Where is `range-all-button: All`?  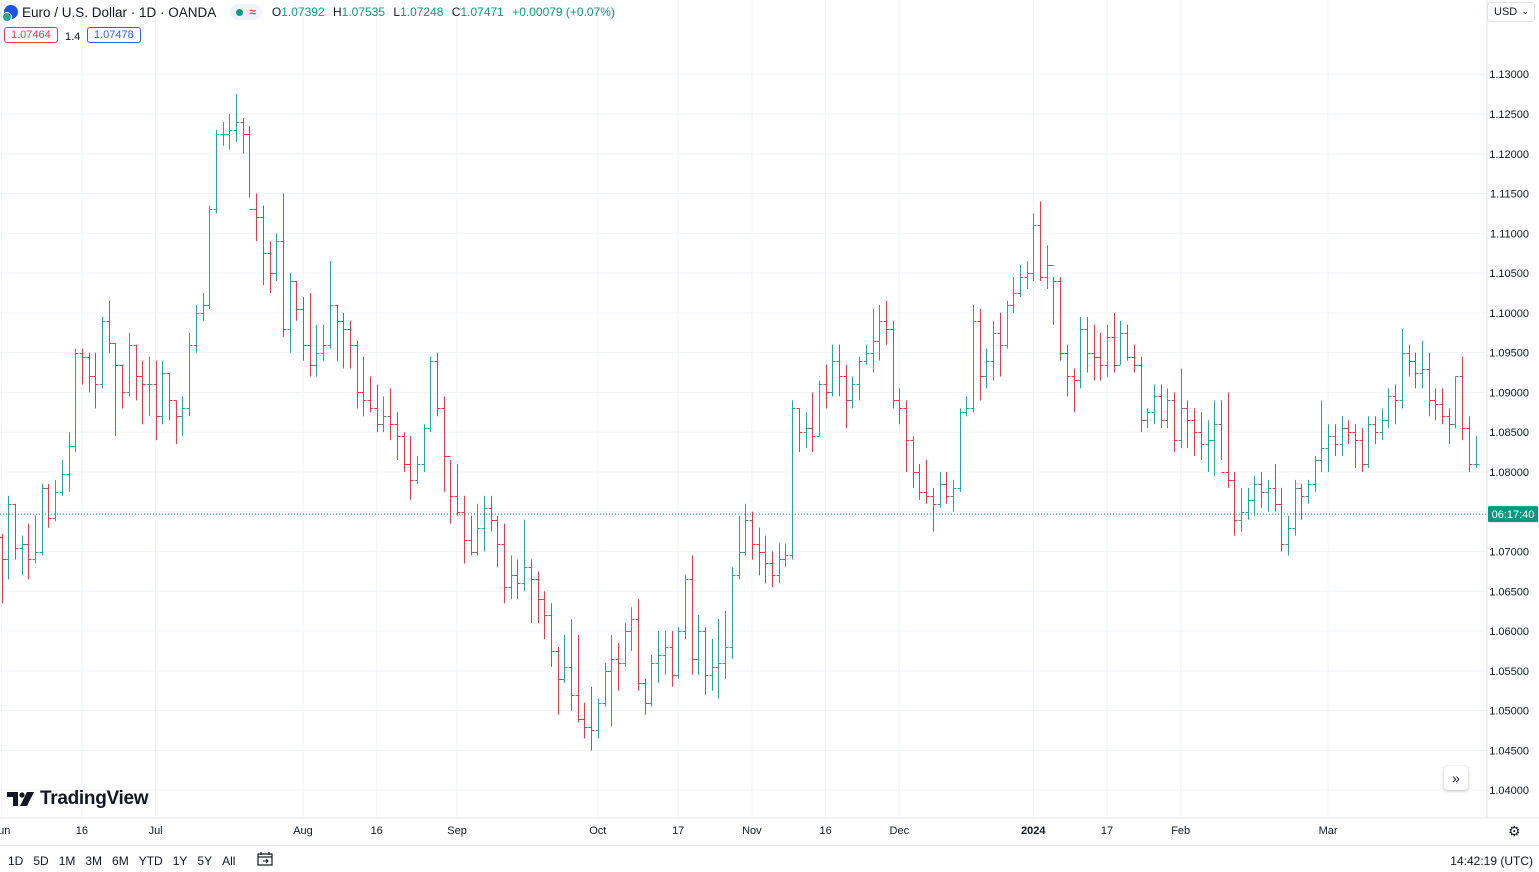 range-all-button: All is located at coordinates (229, 861).